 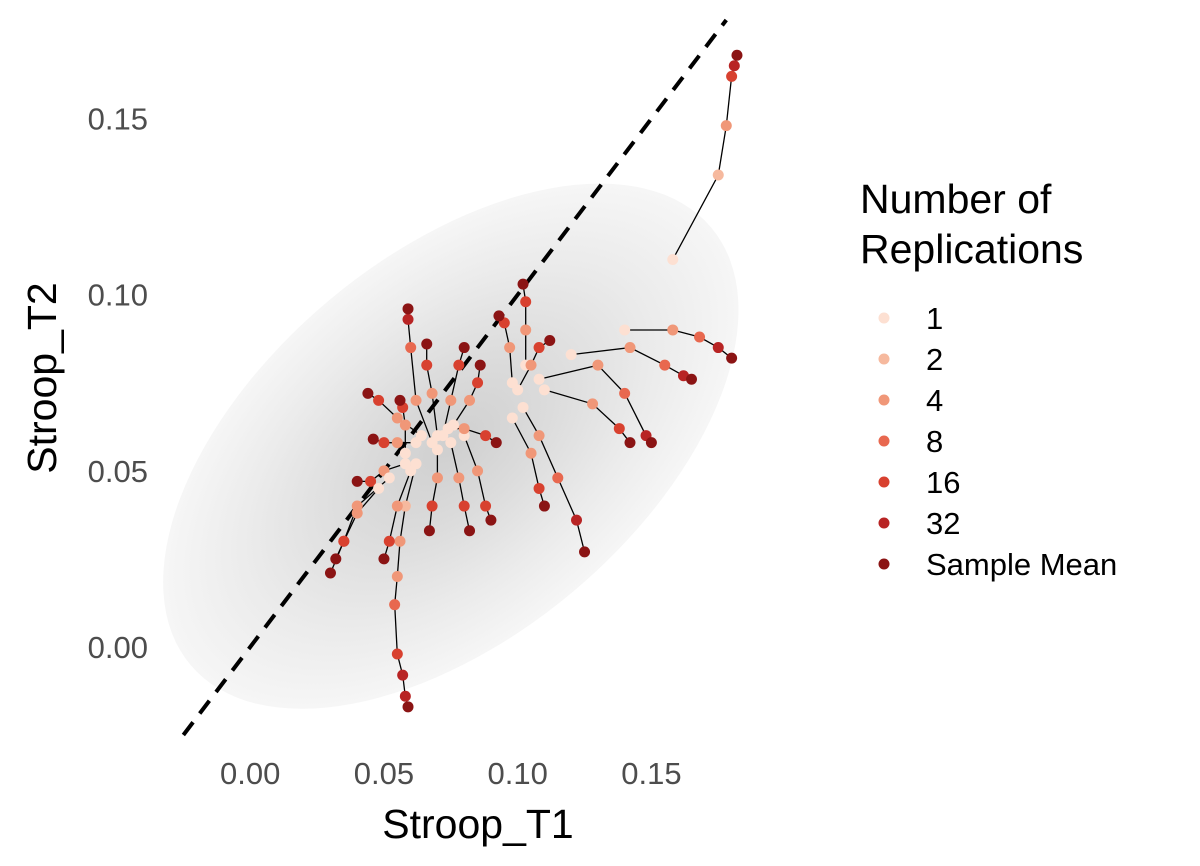 What do you see at coordinates (118, 119) in the screenshot?
I see `y-tick-label: 0.15` at bounding box center [118, 119].